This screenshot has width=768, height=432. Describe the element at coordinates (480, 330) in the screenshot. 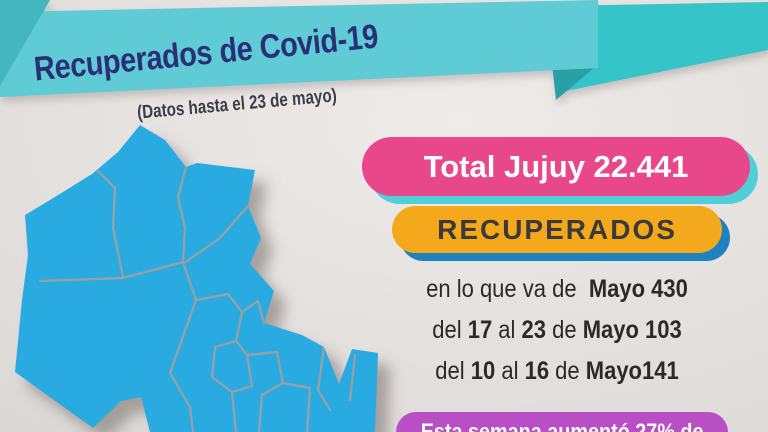

I see `stat-value: 17` at that location.